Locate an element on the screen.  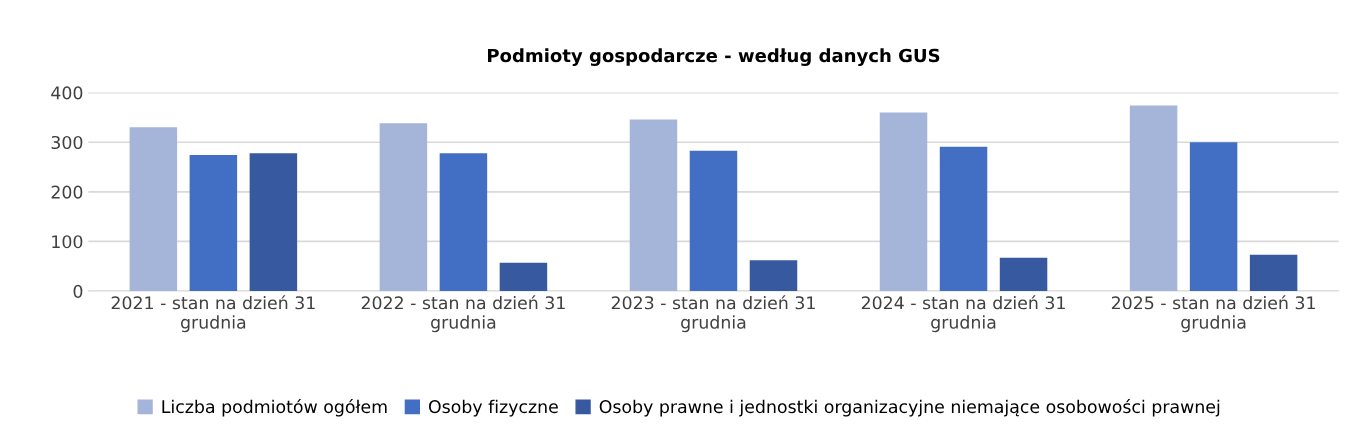
chart-title: Podmioty gospodarcze - według danych GUS is located at coordinates (714, 57).